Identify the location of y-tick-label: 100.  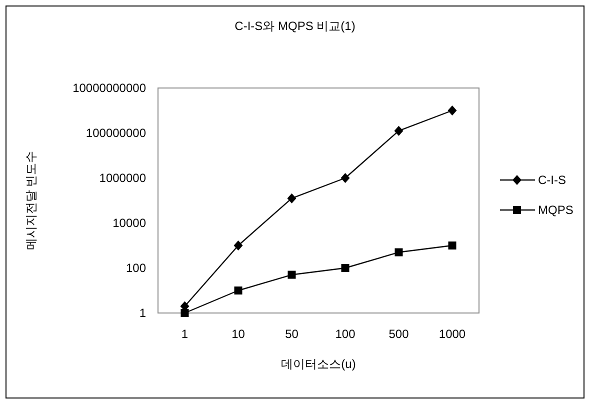
(136, 268).